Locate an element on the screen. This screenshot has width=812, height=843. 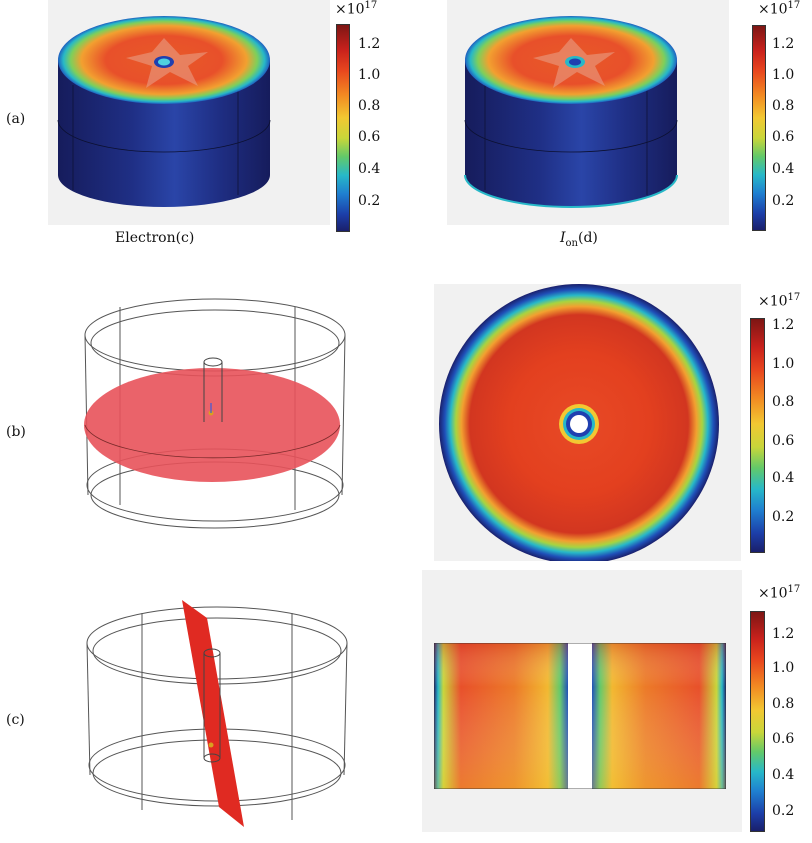
exponent-label-a-right: ×10¹⁷ is located at coordinates (779, 9).